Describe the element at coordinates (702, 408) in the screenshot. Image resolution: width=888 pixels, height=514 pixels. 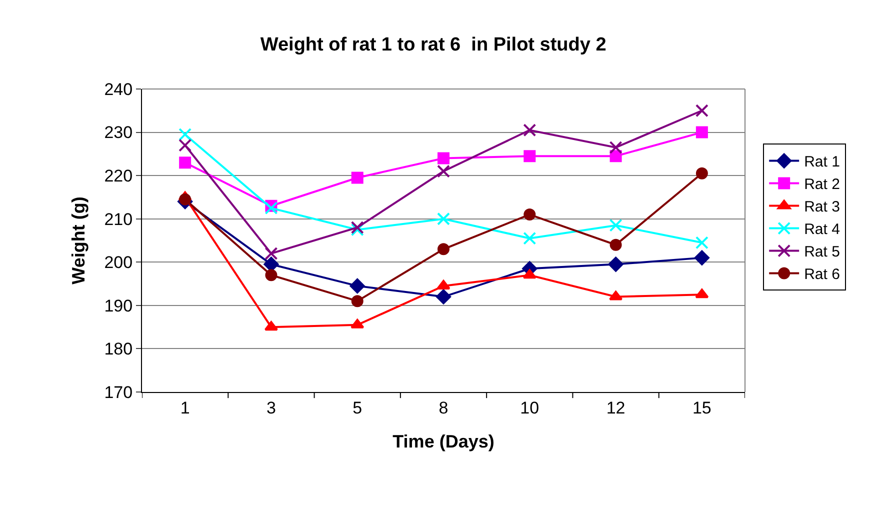
I see `x-tick-label: 15` at that location.